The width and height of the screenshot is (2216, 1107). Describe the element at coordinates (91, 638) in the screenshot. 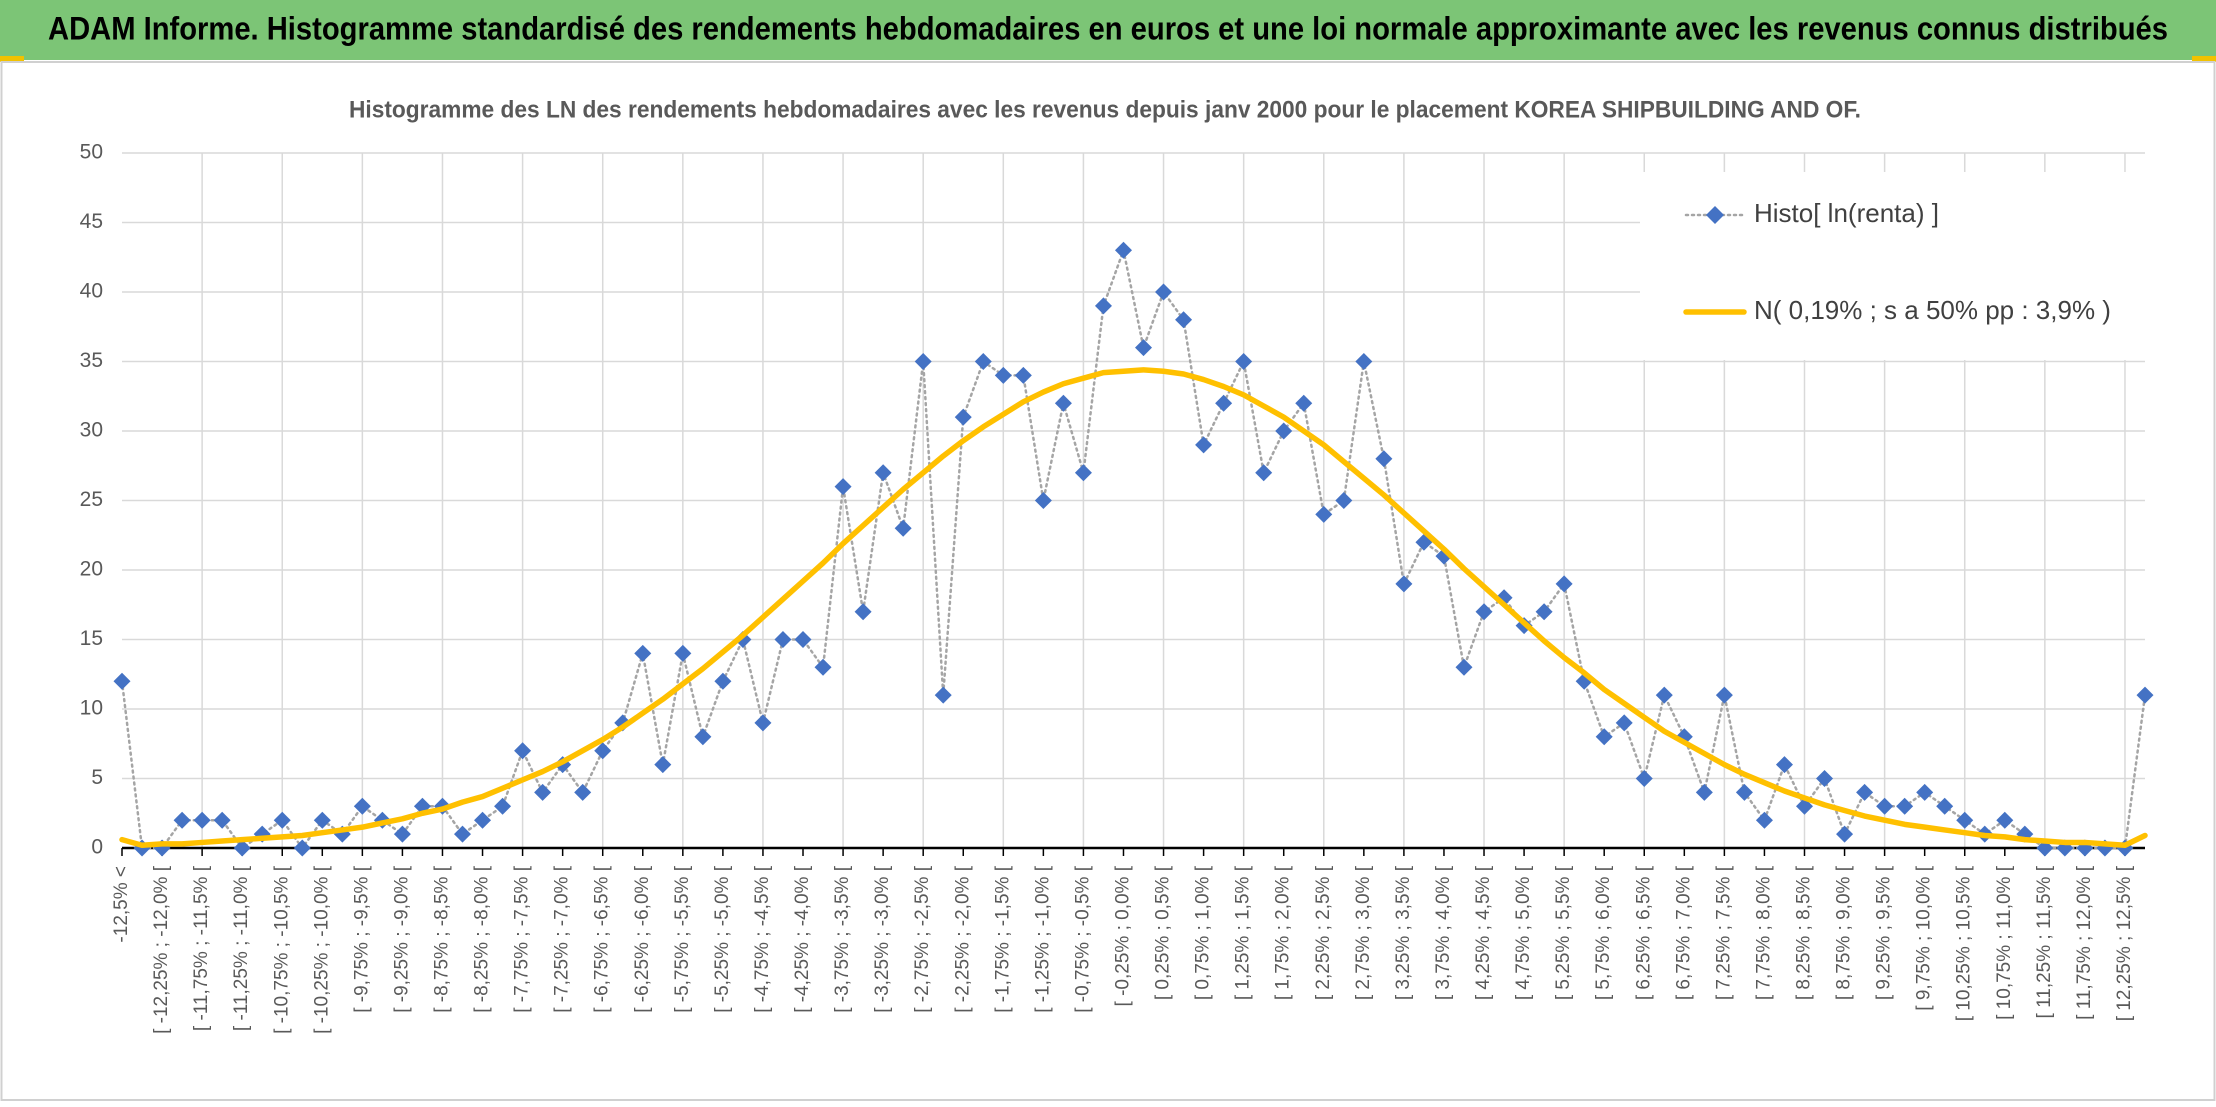

I see `y-tick-label: 15` at that location.